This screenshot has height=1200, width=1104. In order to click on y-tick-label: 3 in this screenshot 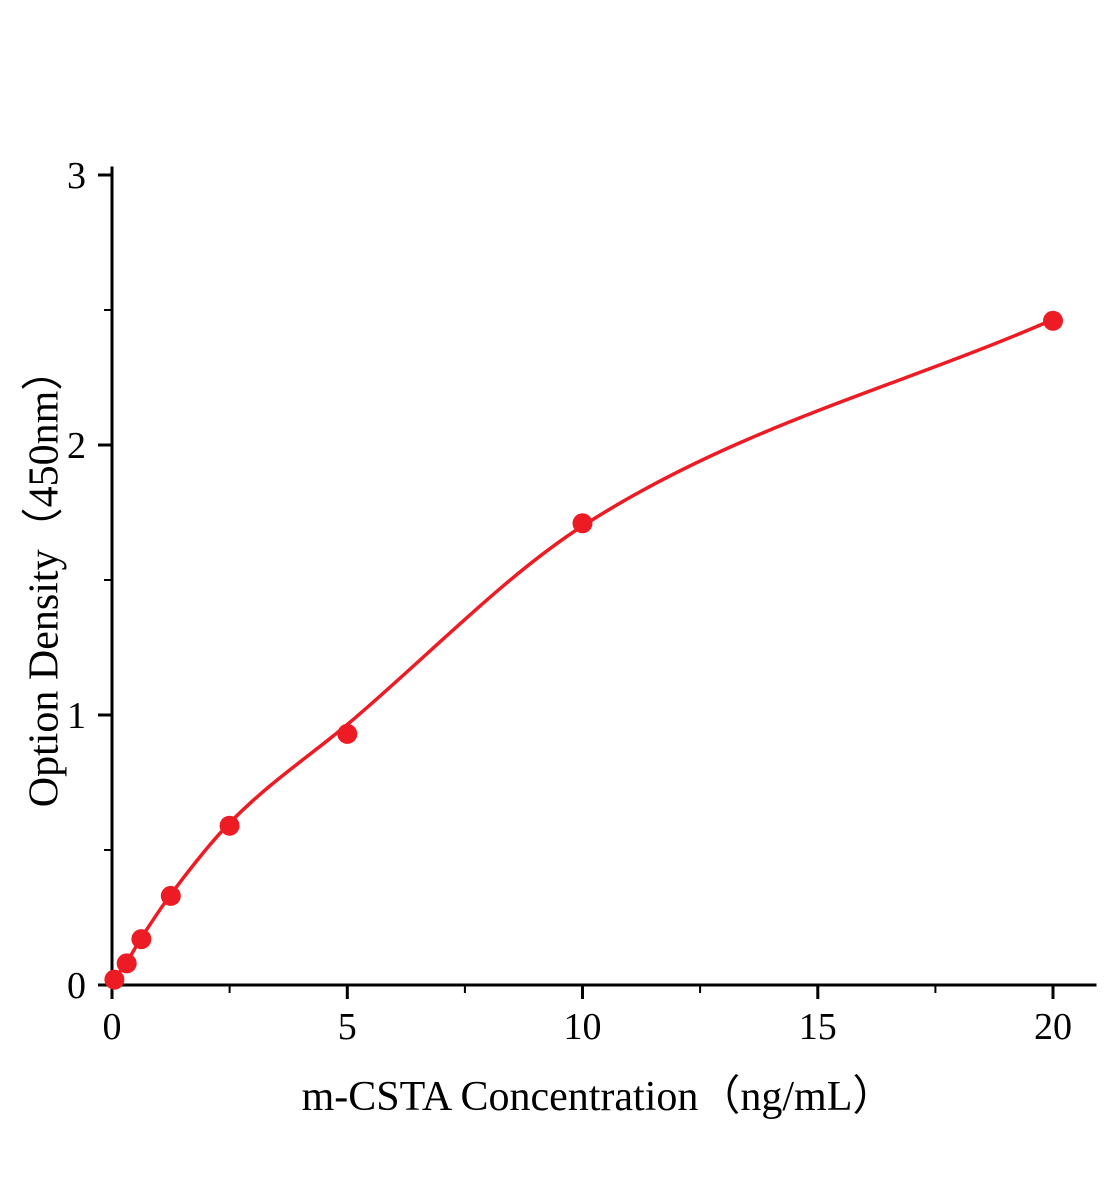, I will do `click(76, 176)`.